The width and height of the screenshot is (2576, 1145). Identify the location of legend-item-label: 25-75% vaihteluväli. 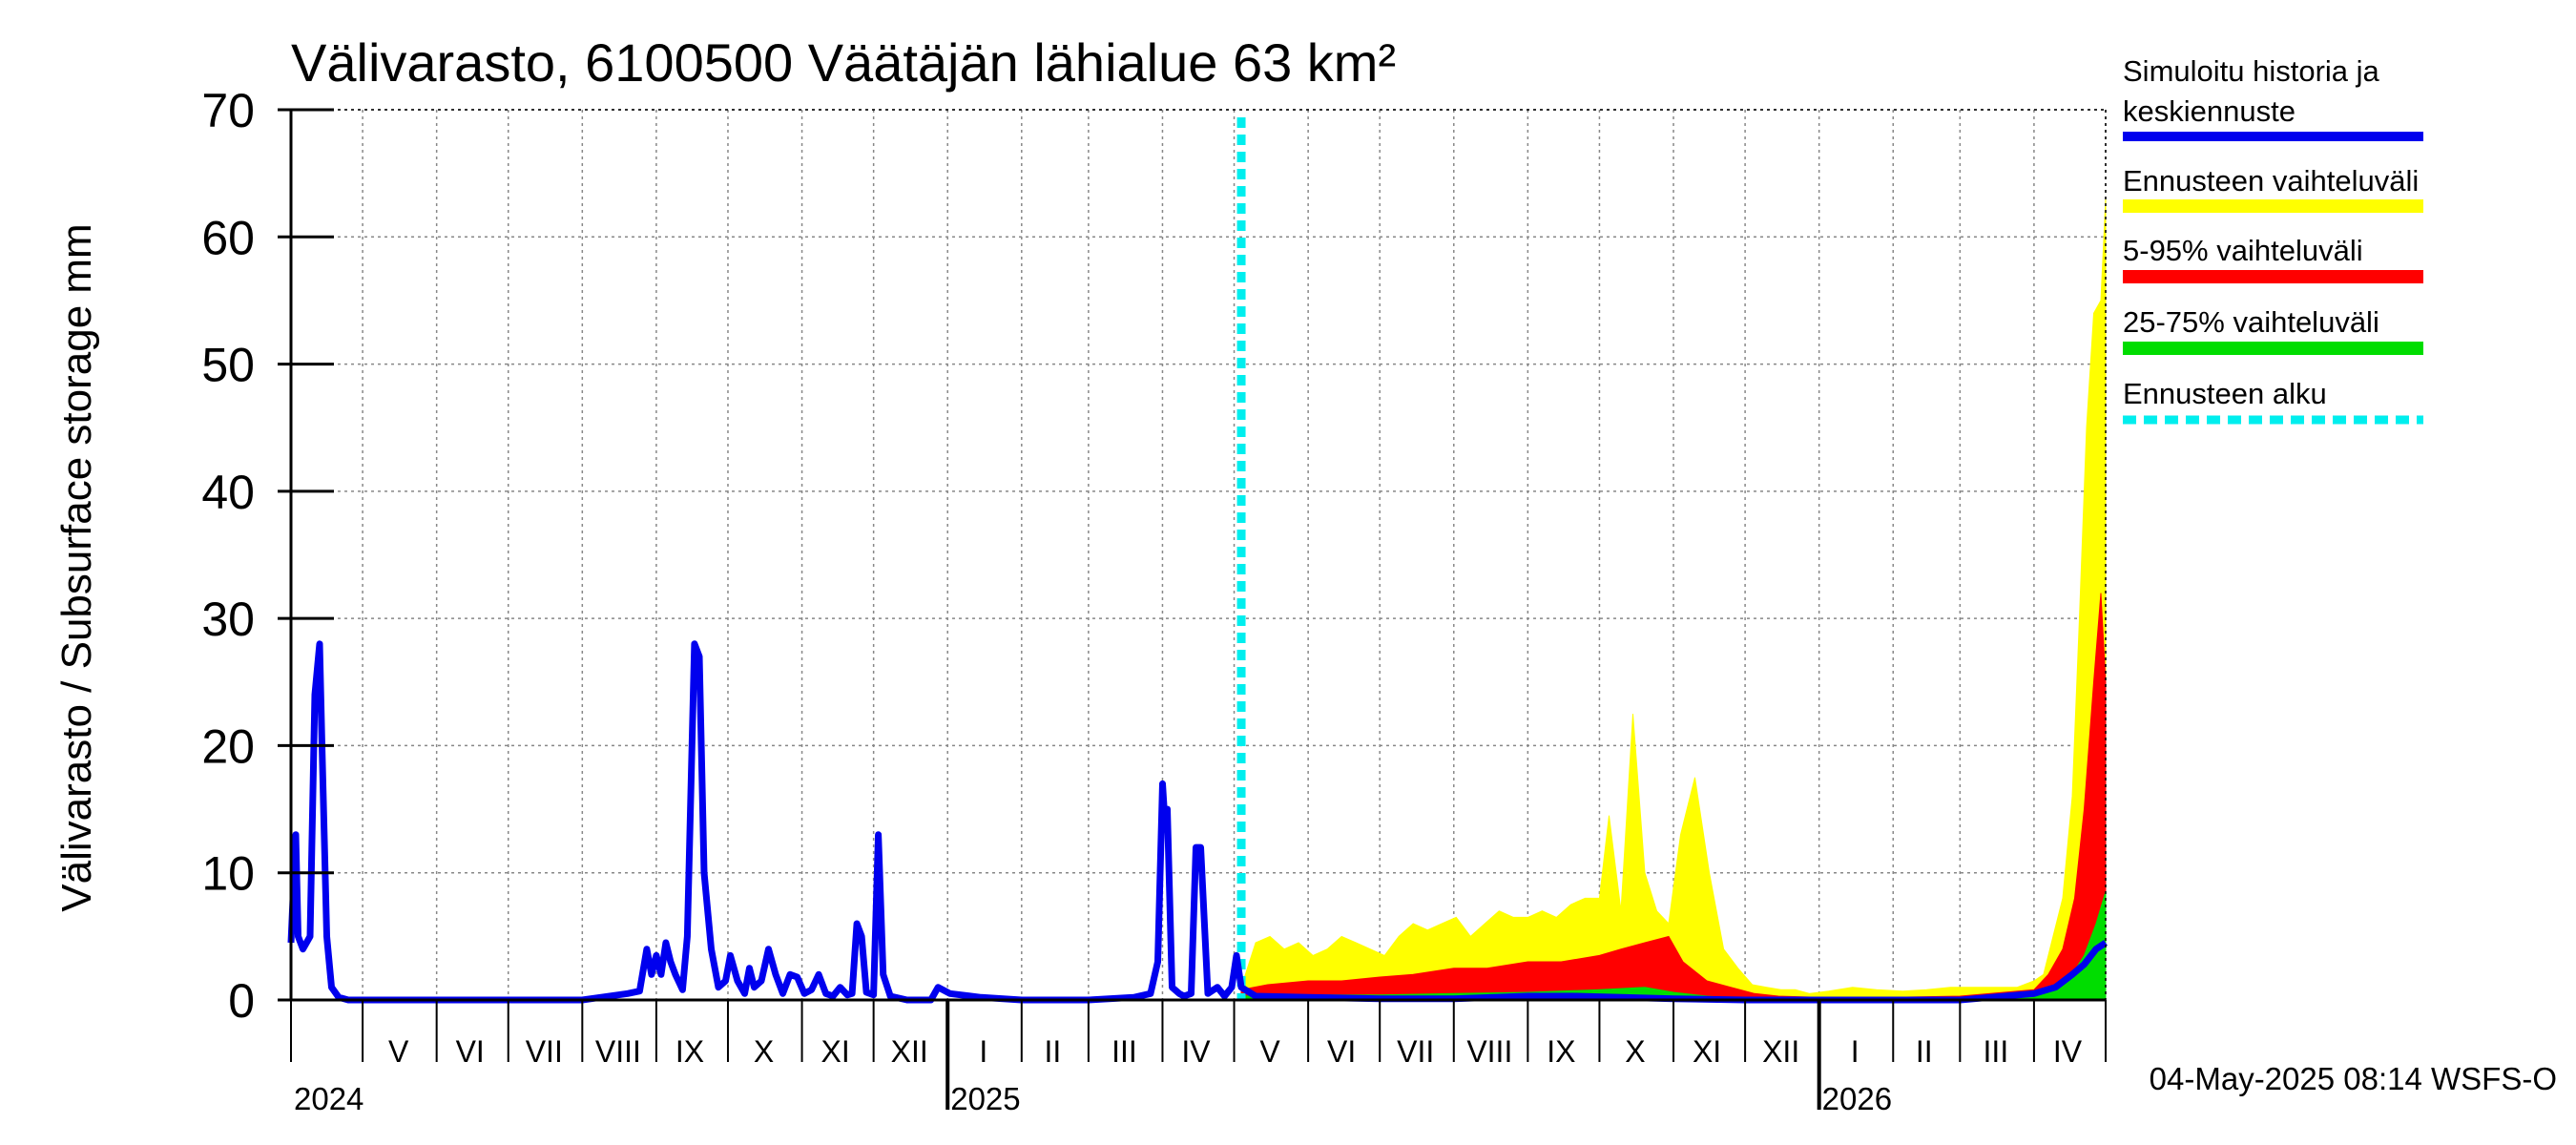
(2251, 322).